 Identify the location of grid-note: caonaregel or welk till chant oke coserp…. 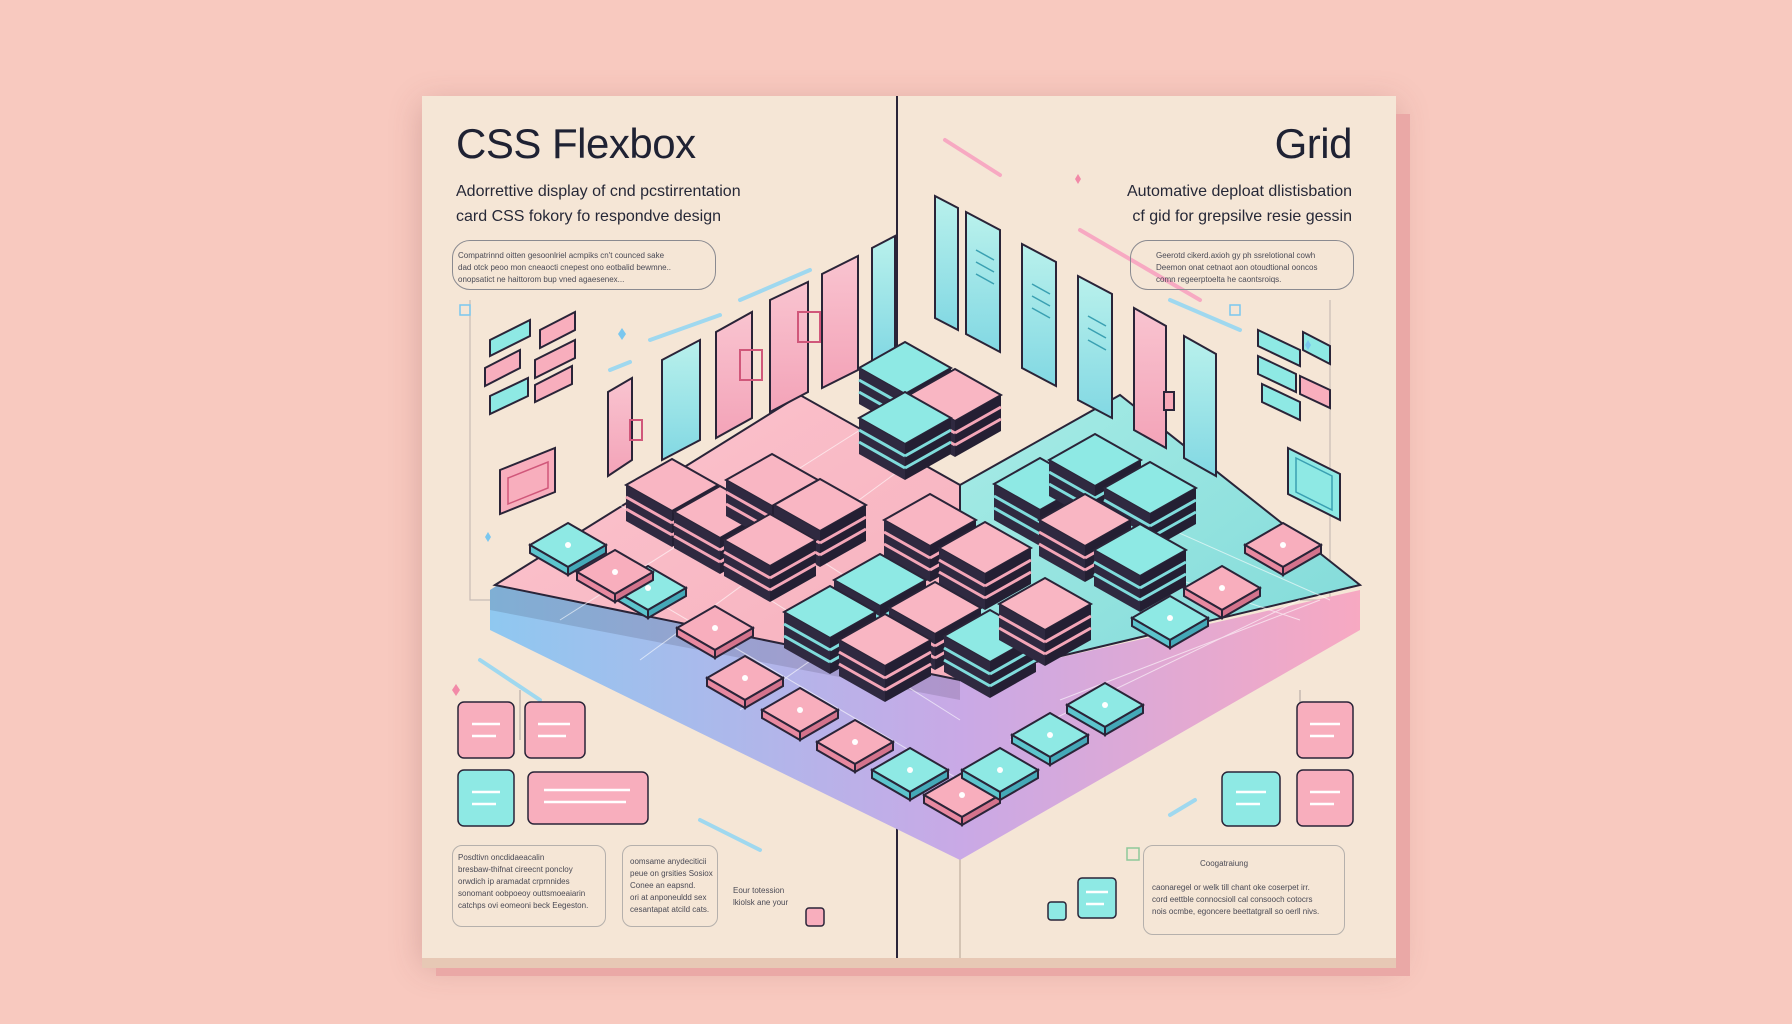
(1247, 900).